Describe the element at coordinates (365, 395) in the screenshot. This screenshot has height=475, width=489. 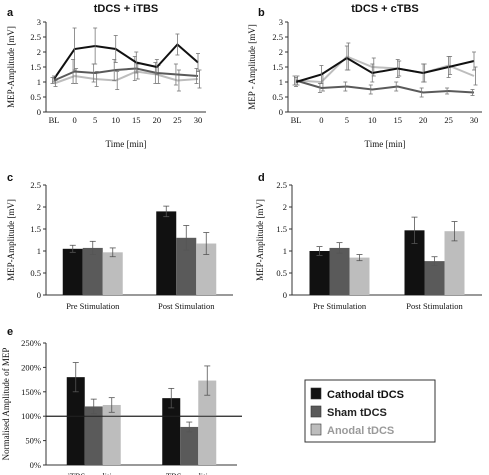
I see `legend-label: Cathodal tDCS` at that location.